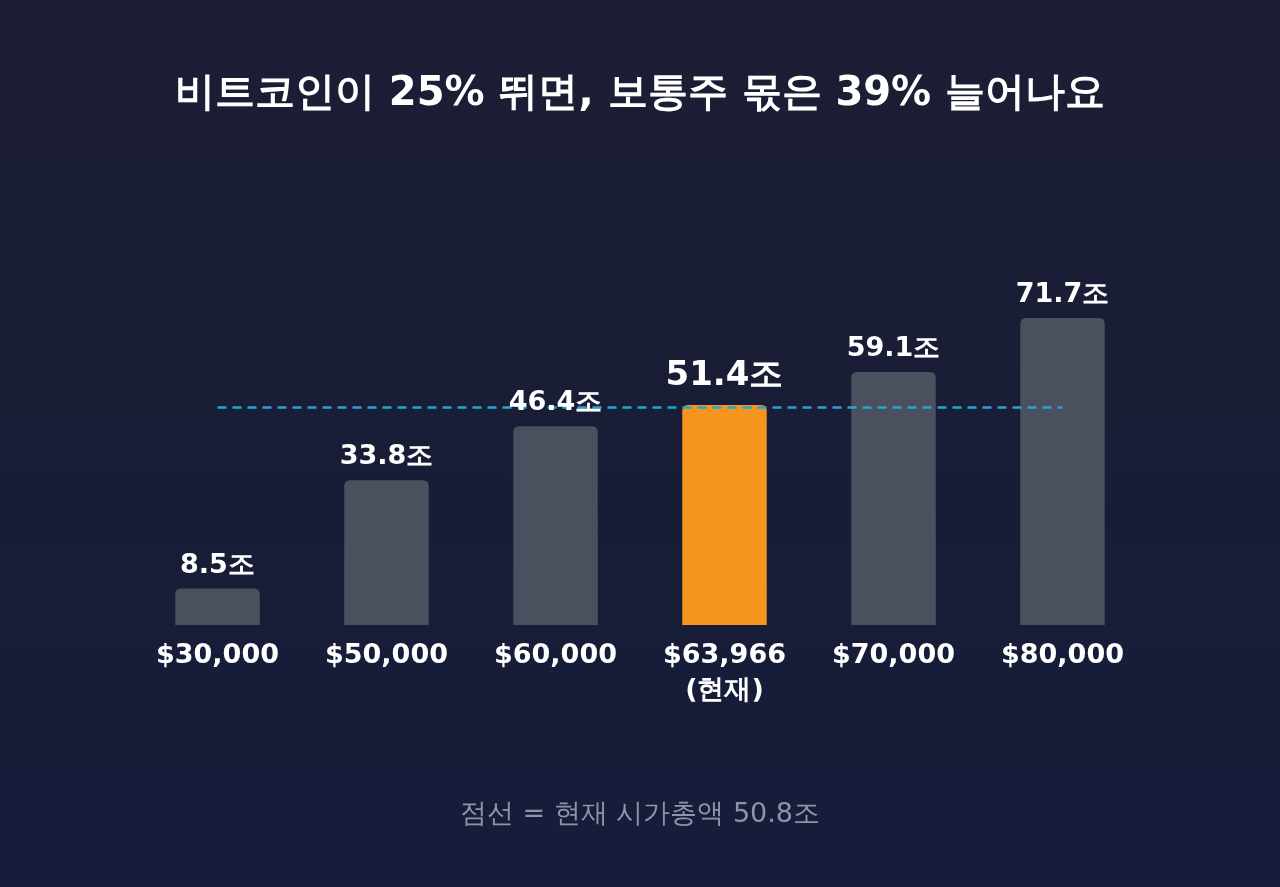  What do you see at coordinates (555, 401) in the screenshot?
I see `data-label: 46.4조` at bounding box center [555, 401].